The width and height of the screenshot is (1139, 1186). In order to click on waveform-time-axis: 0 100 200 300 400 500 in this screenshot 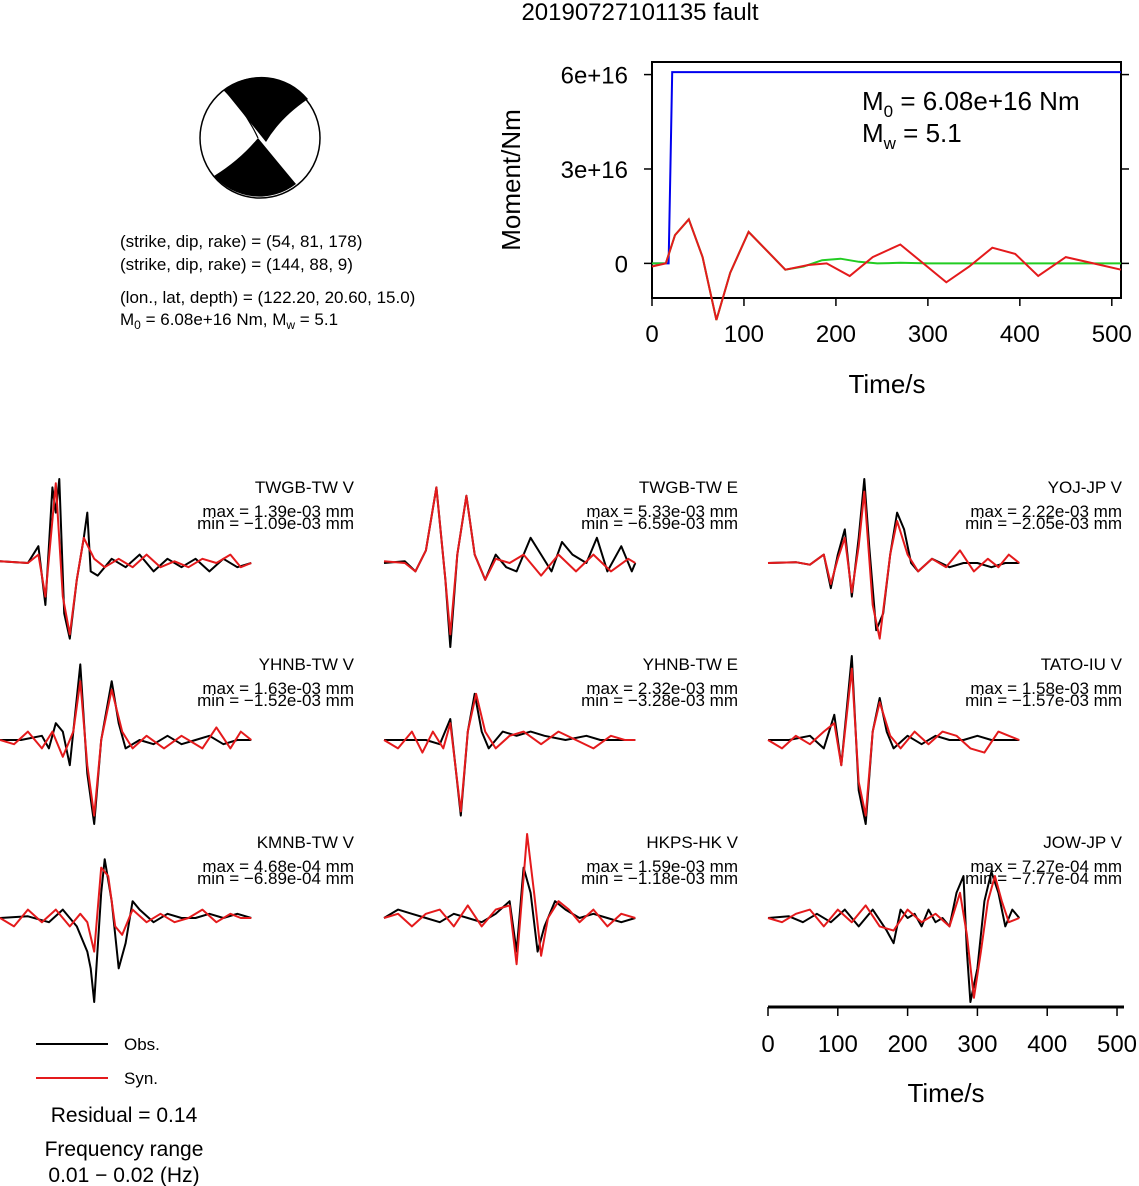, I will do `click(949, 1031)`.